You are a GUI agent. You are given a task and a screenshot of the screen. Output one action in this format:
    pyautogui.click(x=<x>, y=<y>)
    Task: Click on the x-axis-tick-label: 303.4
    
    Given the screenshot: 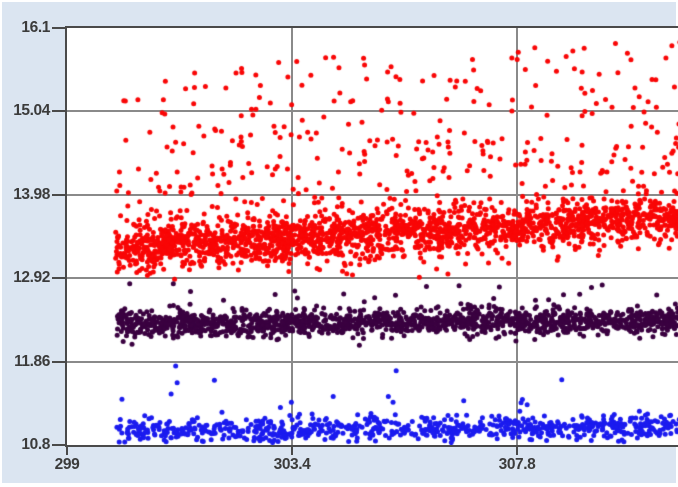 What is the action you would take?
    pyautogui.click(x=292, y=464)
    